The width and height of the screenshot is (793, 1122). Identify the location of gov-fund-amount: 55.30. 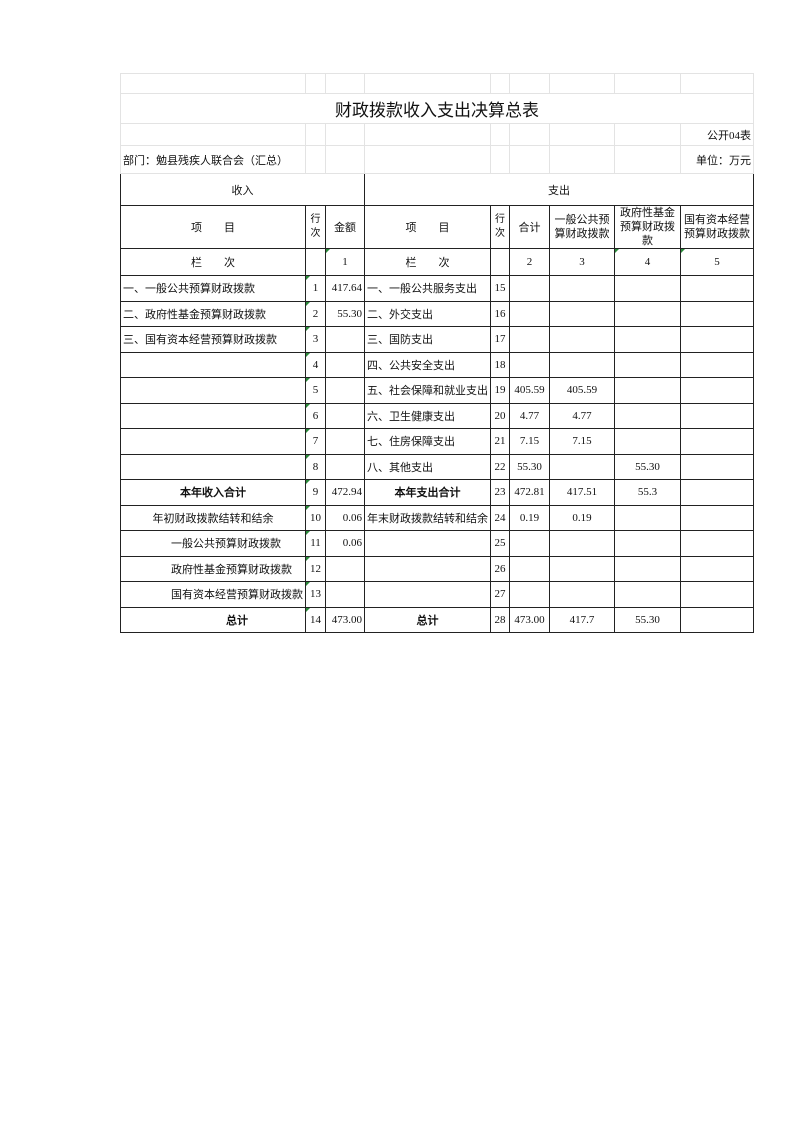
(647, 466).